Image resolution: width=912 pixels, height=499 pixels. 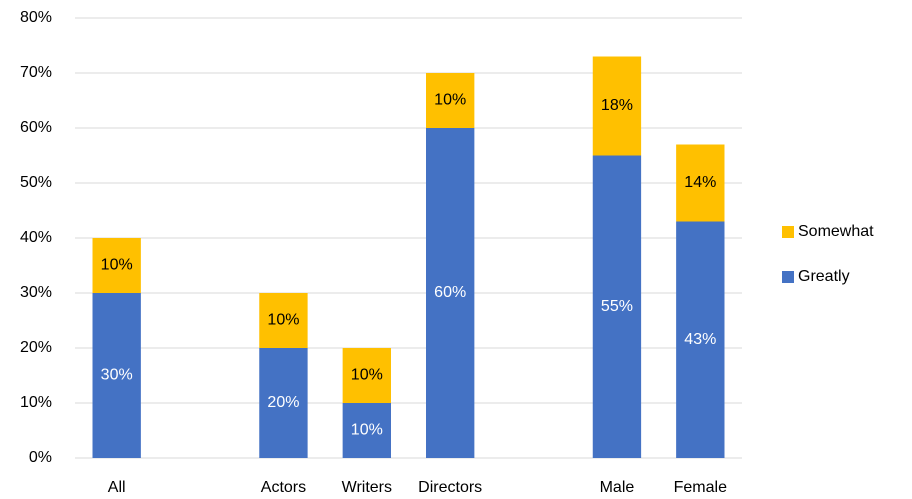 I want to click on data-label: 55%, so click(x=617, y=306).